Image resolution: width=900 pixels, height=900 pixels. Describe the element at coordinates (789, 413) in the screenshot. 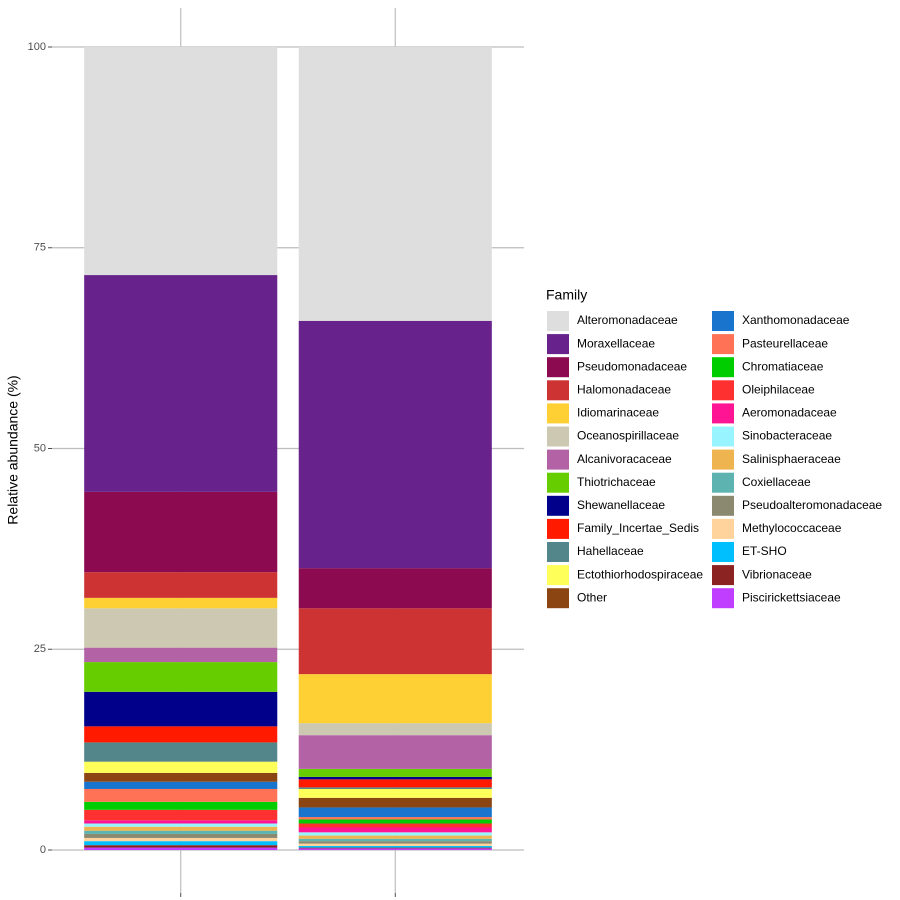

I see `legend-label: Aeromonadaceae` at that location.